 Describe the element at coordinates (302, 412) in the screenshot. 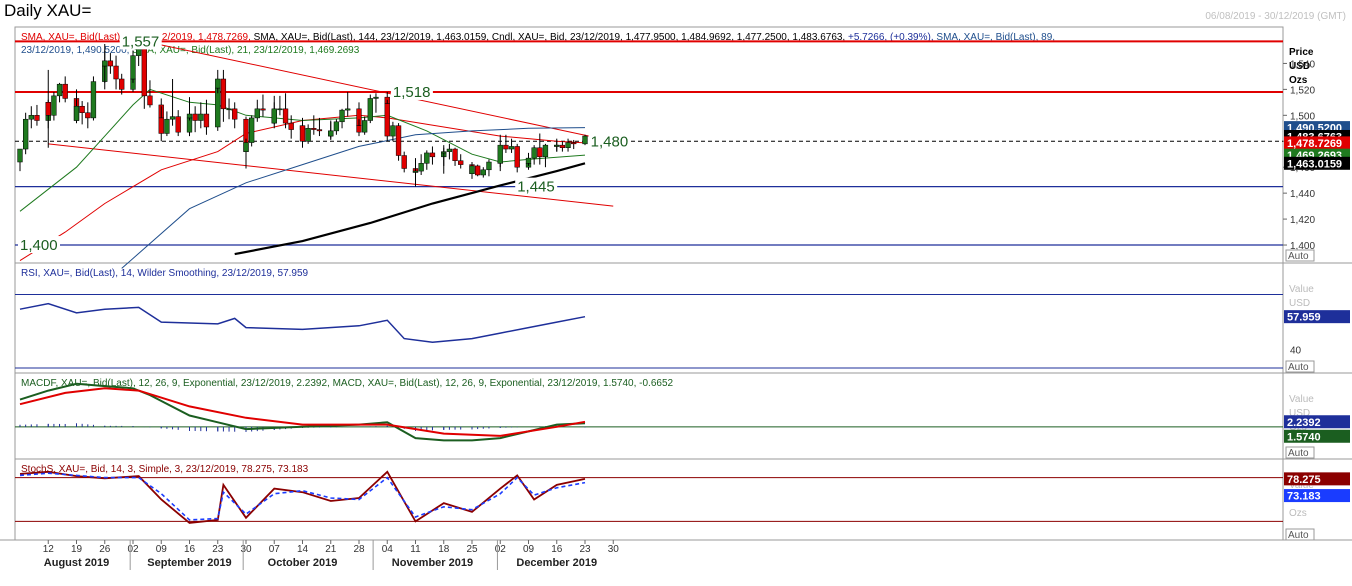

I see `signal-line` at that location.